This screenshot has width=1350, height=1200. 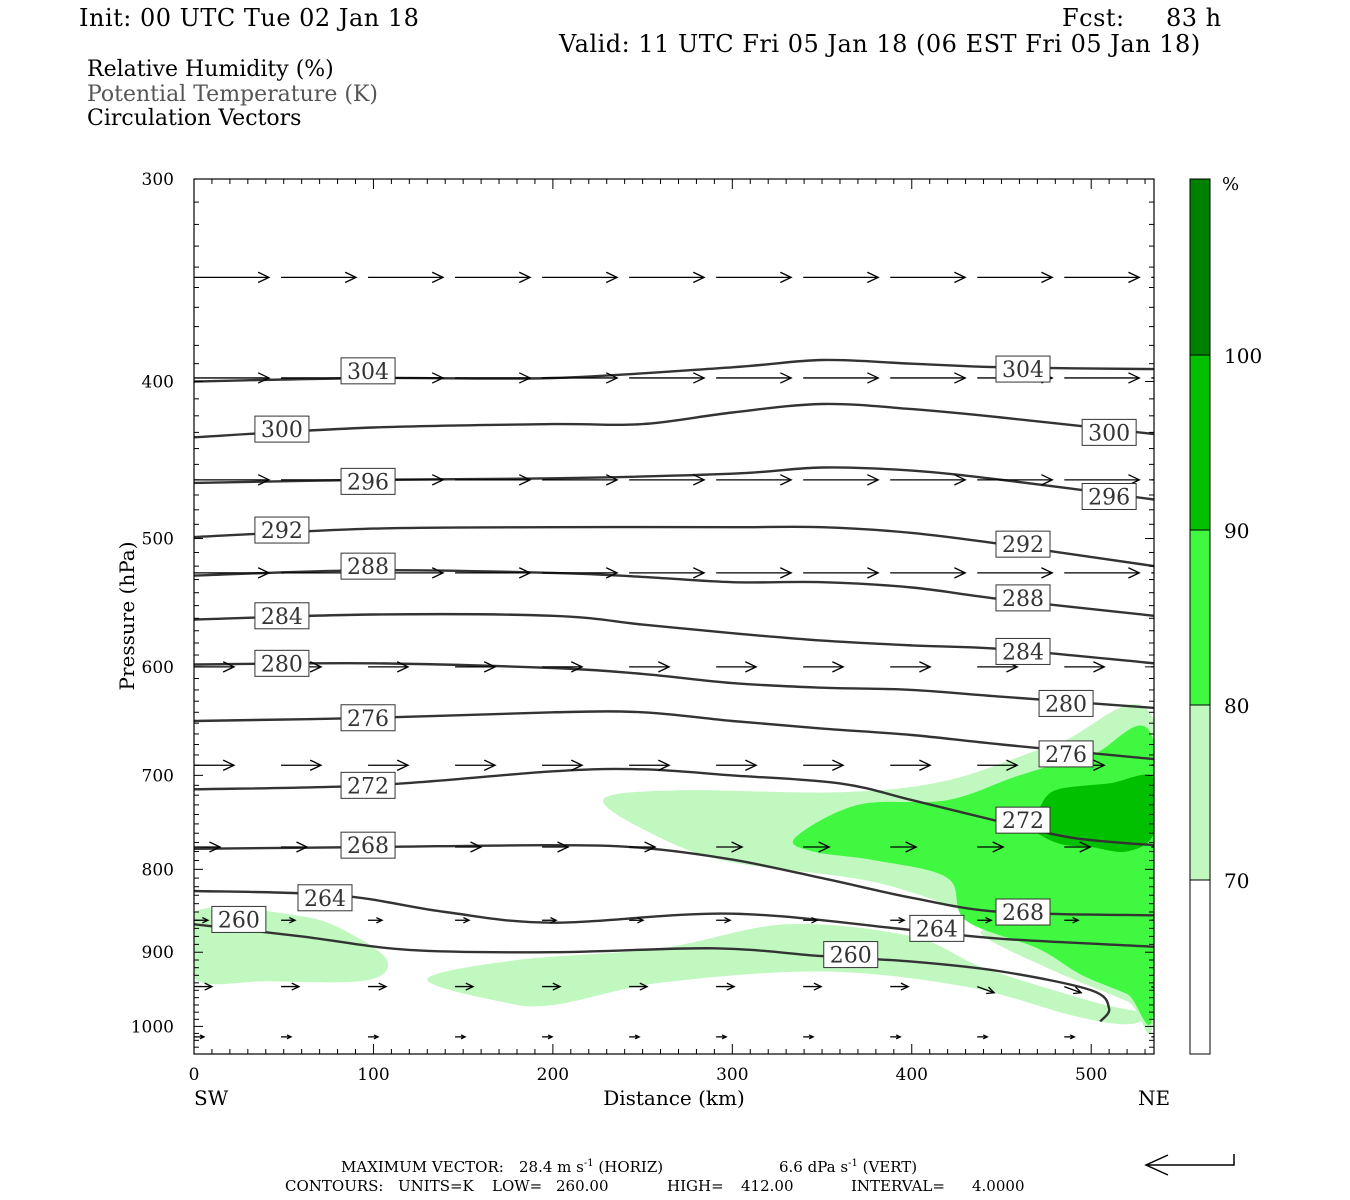 I want to click on y-axis-title: Pressure (hPa), so click(x=127, y=616).